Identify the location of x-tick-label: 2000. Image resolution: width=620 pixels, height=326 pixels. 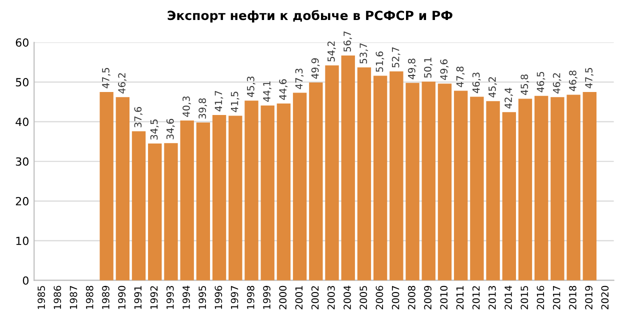
(283, 298).